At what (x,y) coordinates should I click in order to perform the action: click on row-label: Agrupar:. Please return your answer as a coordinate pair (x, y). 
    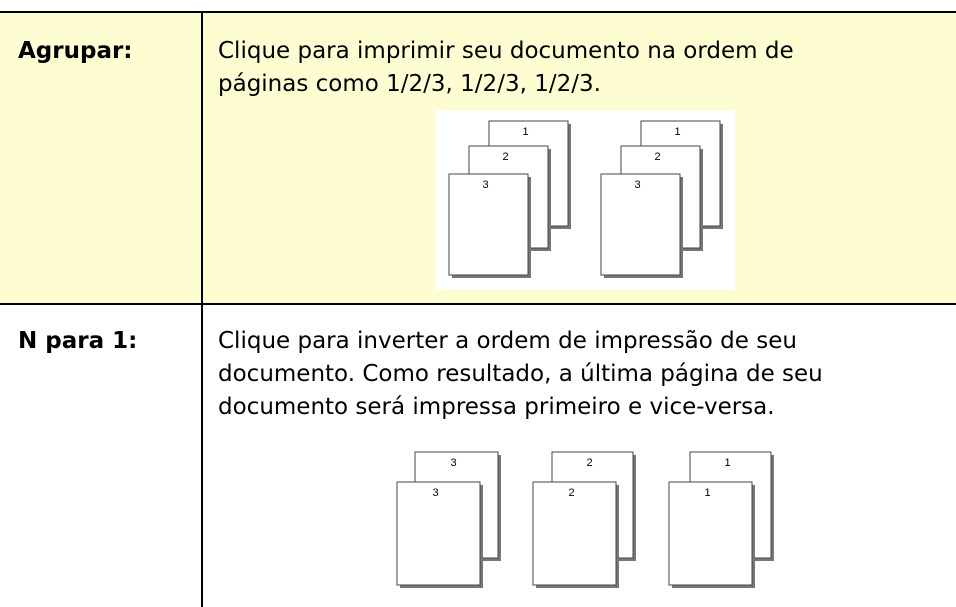
    Looking at the image, I should click on (75, 51).